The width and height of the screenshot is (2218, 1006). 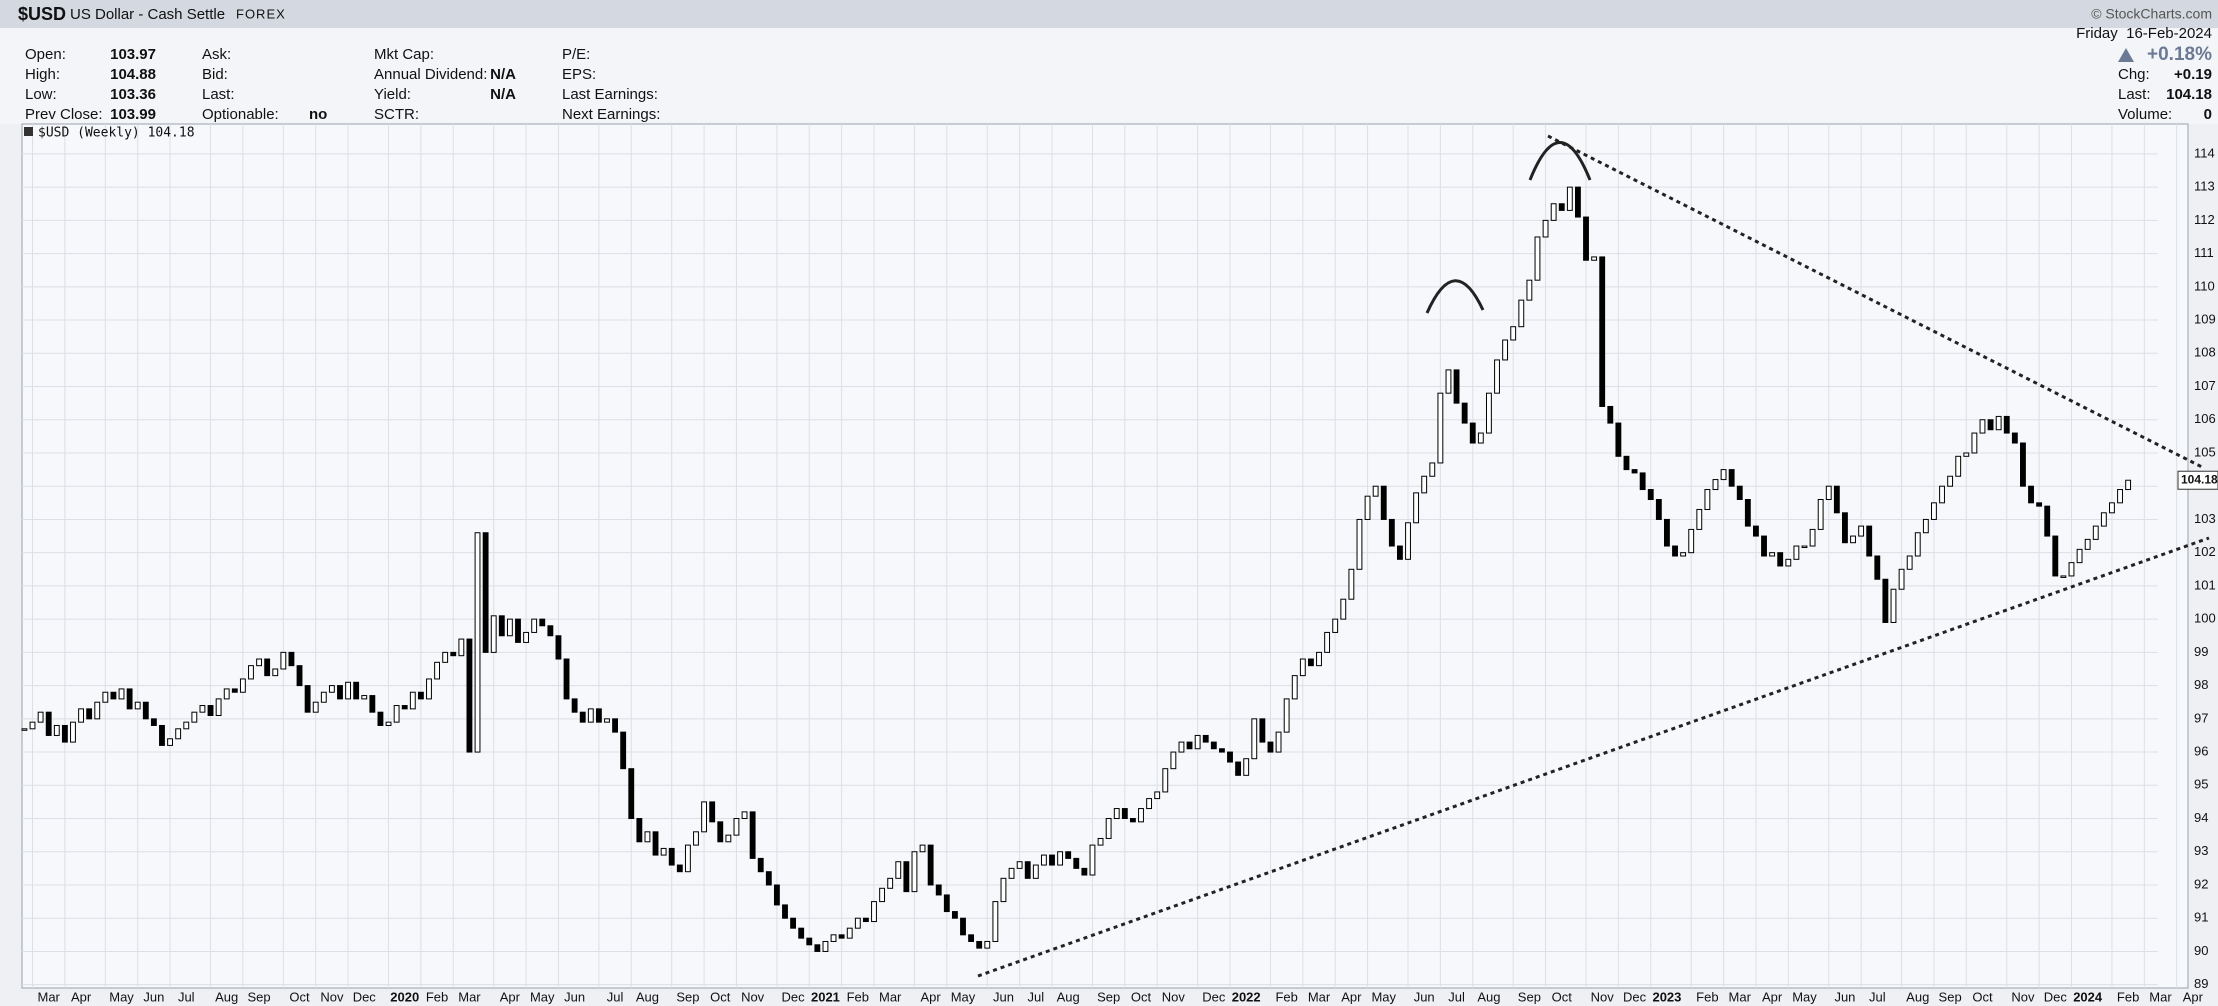 What do you see at coordinates (1455, 296) in the screenshot?
I see `peak-arc` at bounding box center [1455, 296].